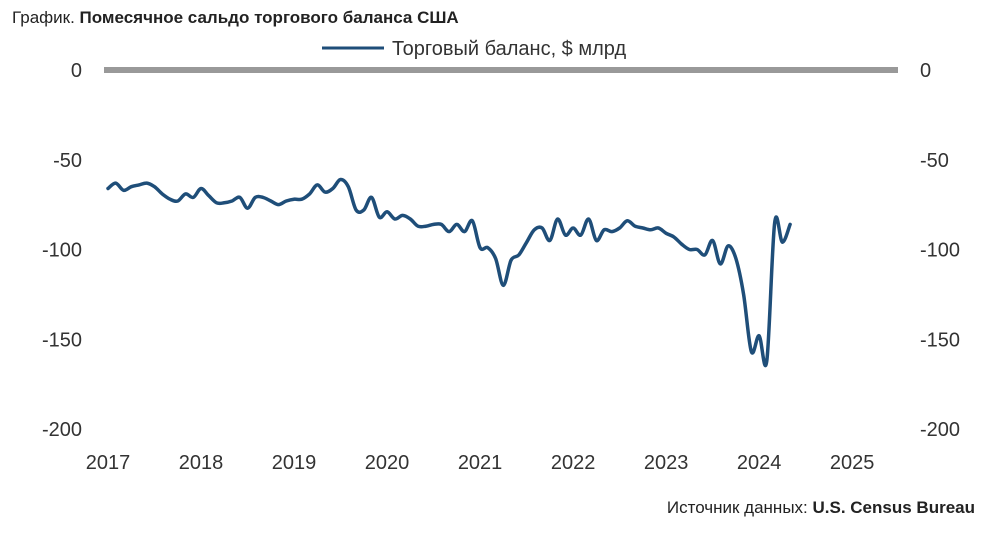 The image size is (997, 540). Describe the element at coordinates (62, 430) in the screenshot. I see `y-tick-left: -200` at that location.